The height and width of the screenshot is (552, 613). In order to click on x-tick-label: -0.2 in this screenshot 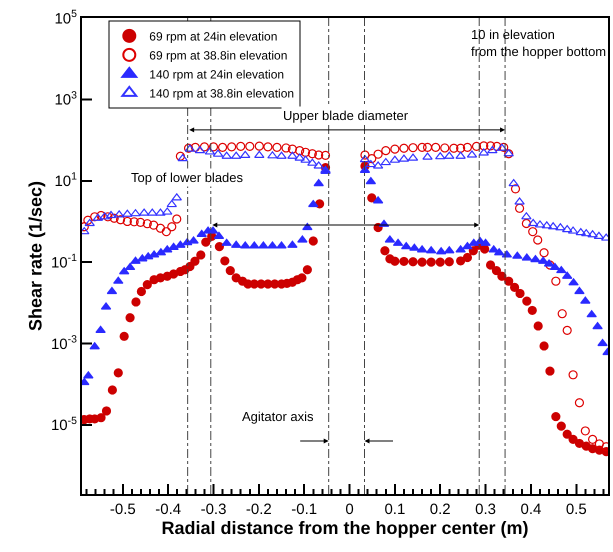, I will do `click(259, 509)`.